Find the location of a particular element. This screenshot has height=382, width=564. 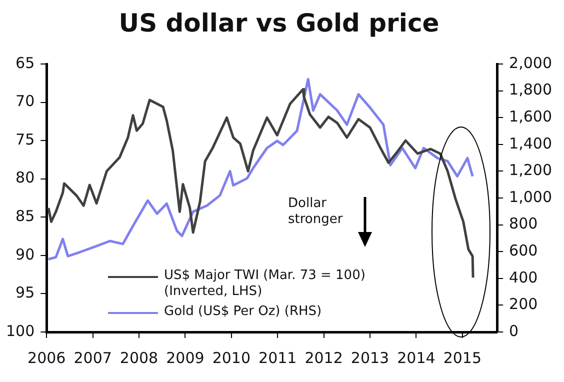

y2-tick-label: 0 is located at coordinates (514, 331).